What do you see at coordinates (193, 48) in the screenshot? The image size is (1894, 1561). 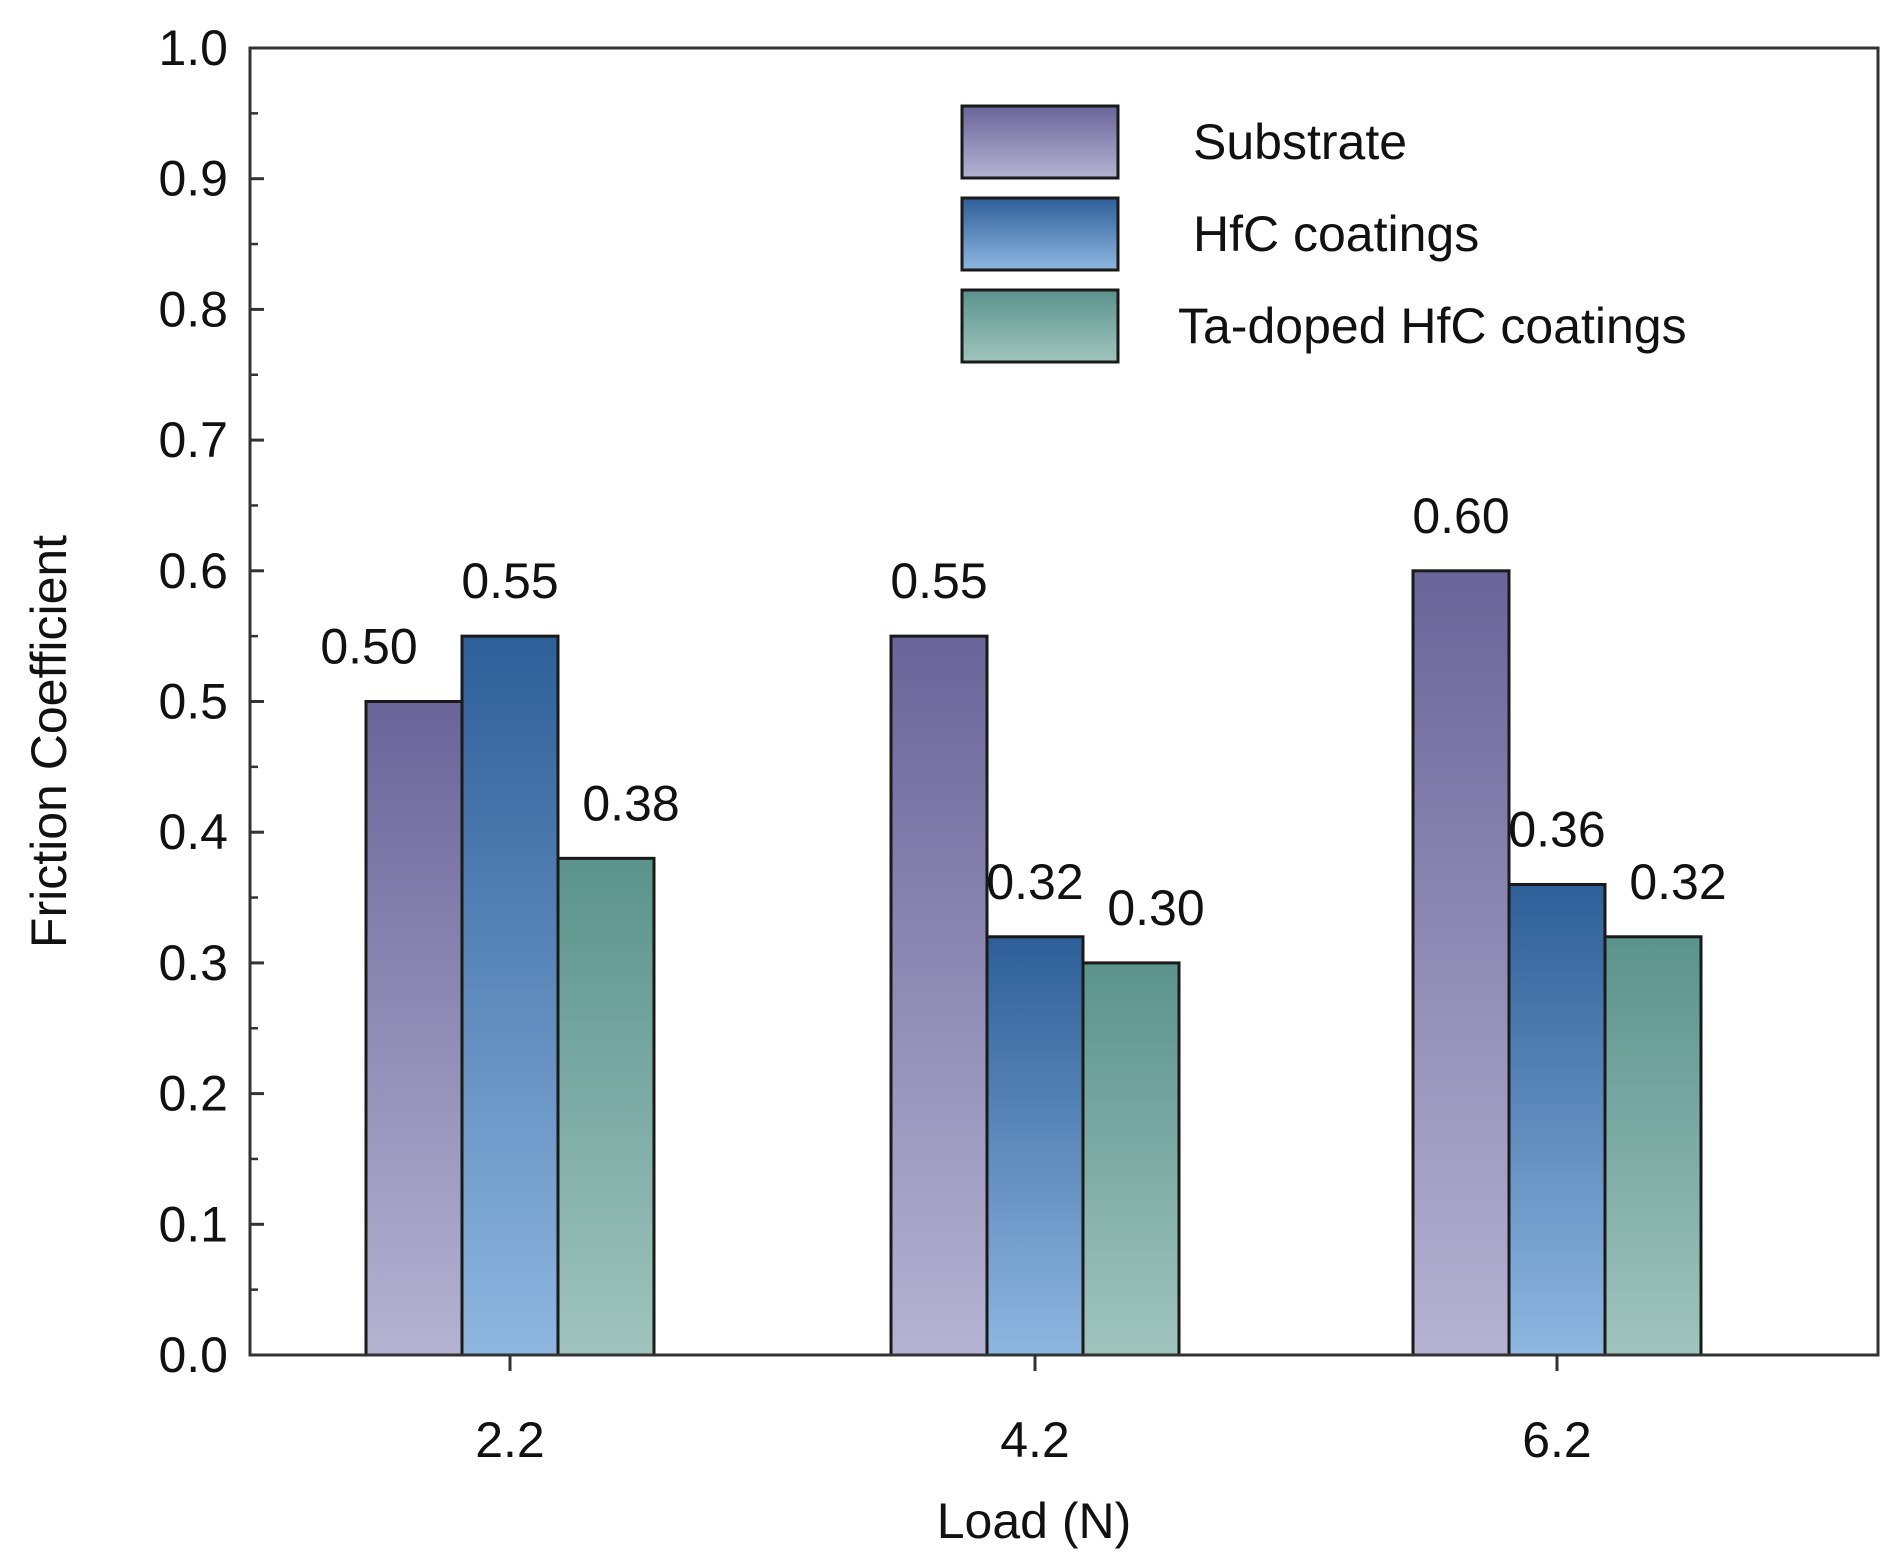 I see `y-tick-label: 1.0` at bounding box center [193, 48].